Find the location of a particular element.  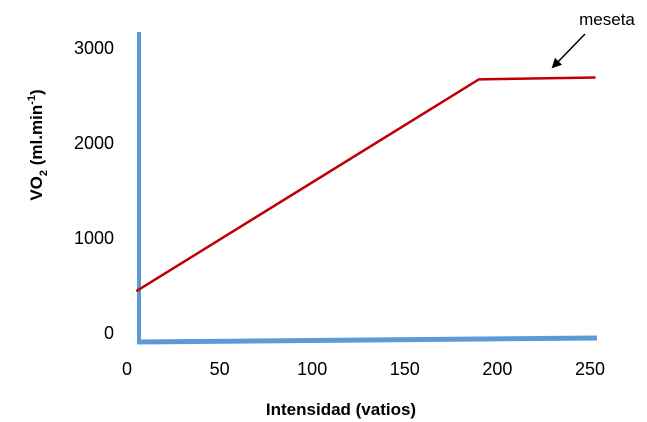

meseta-annotation-label: meseta is located at coordinates (607, 19).